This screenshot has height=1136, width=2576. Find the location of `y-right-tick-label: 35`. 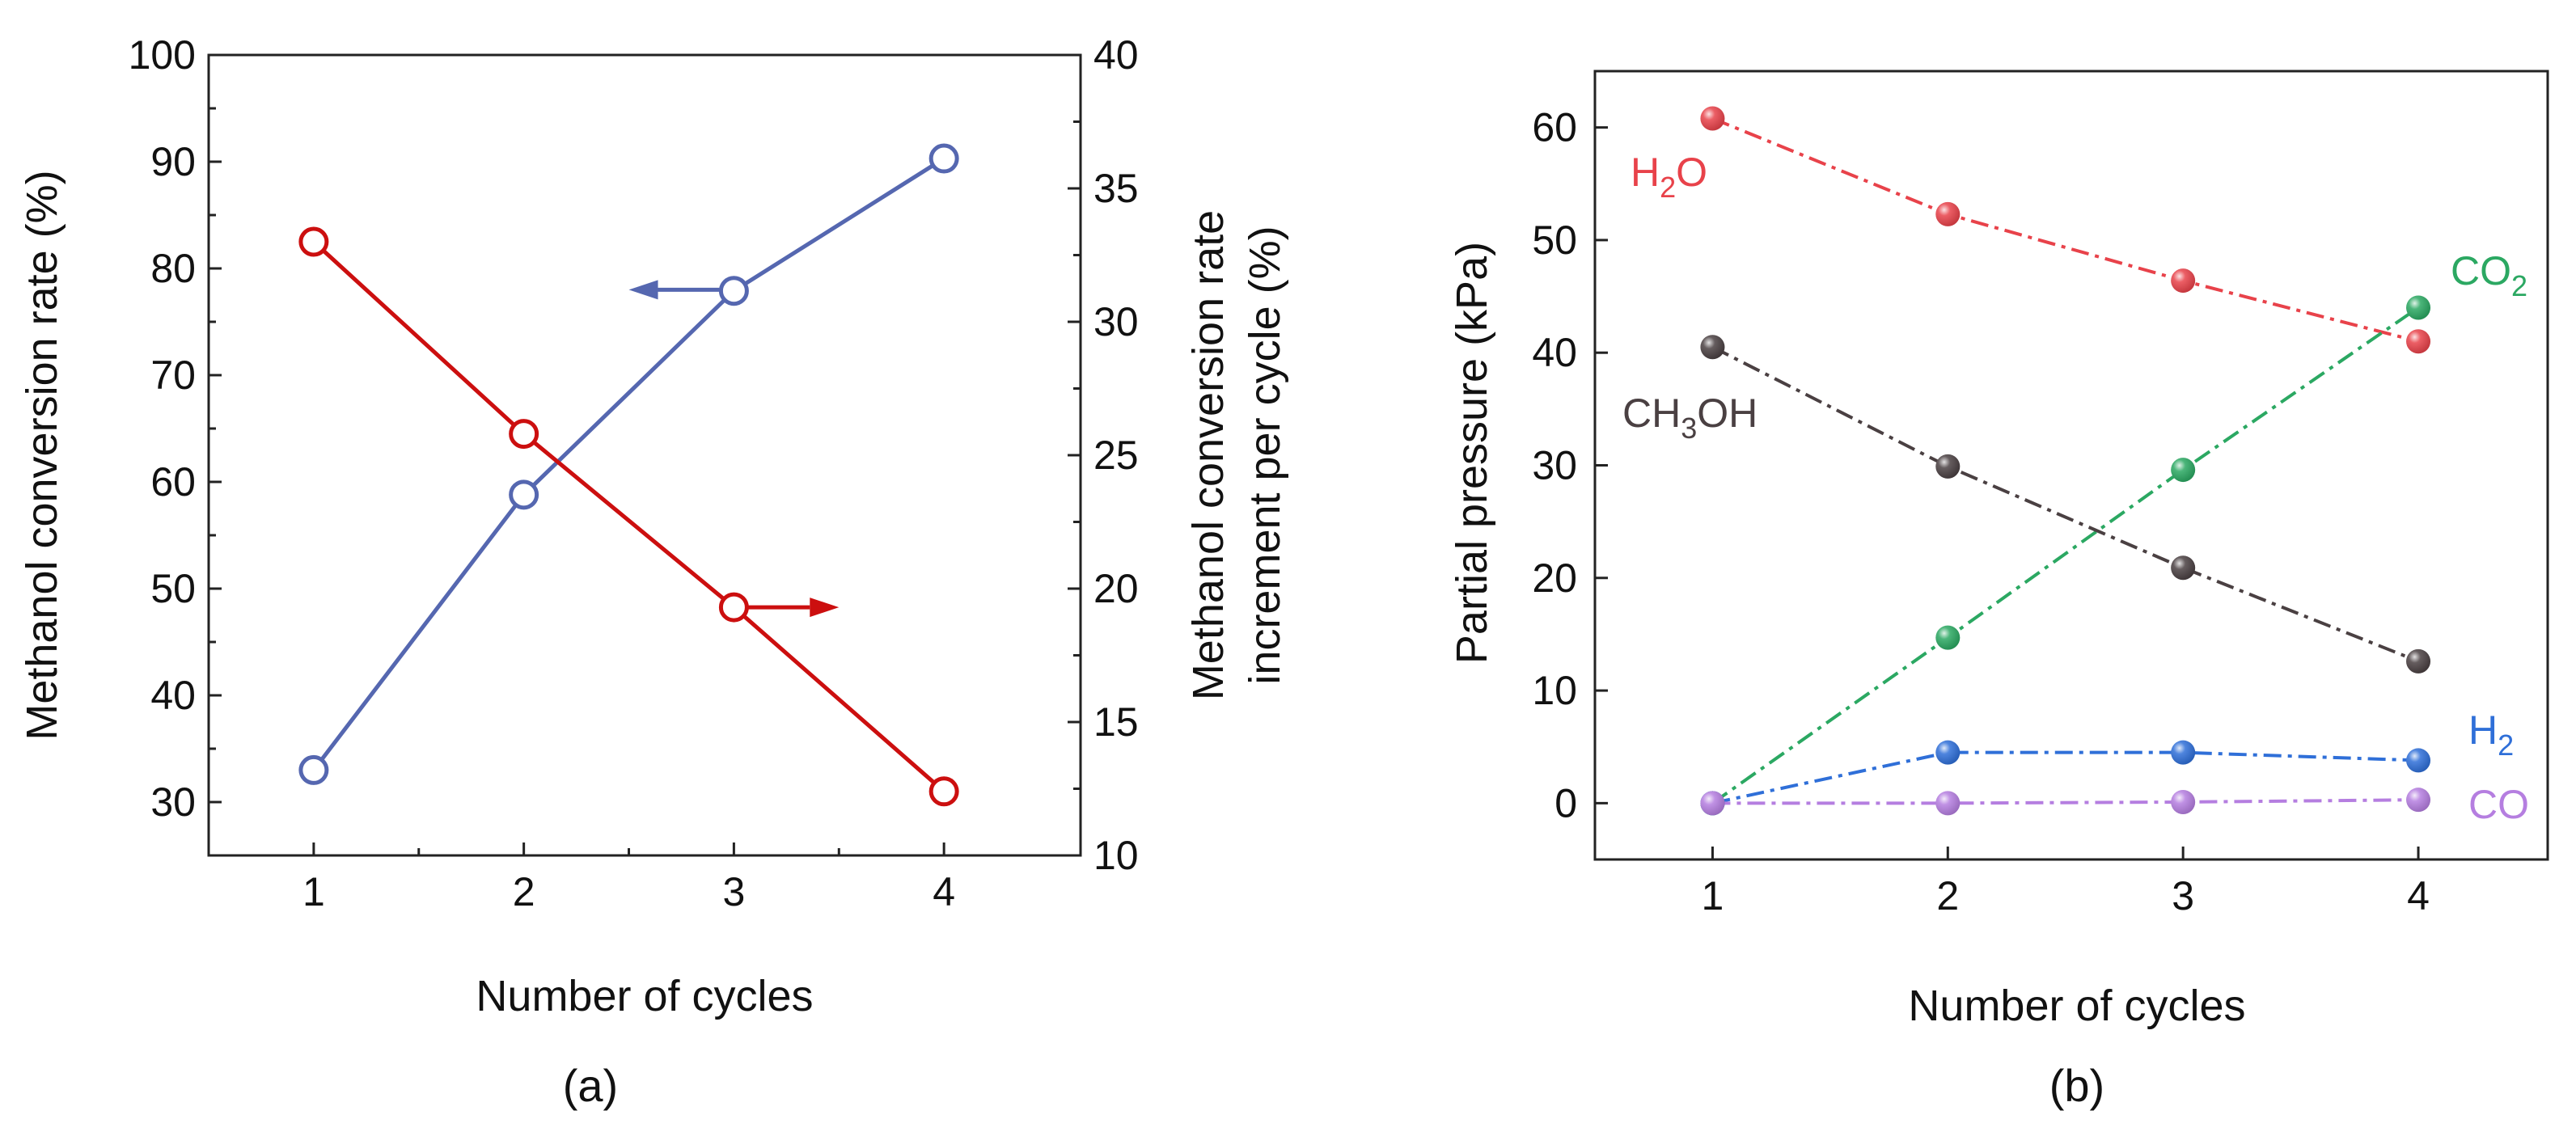

y-right-tick-label: 35 is located at coordinates (1116, 188).